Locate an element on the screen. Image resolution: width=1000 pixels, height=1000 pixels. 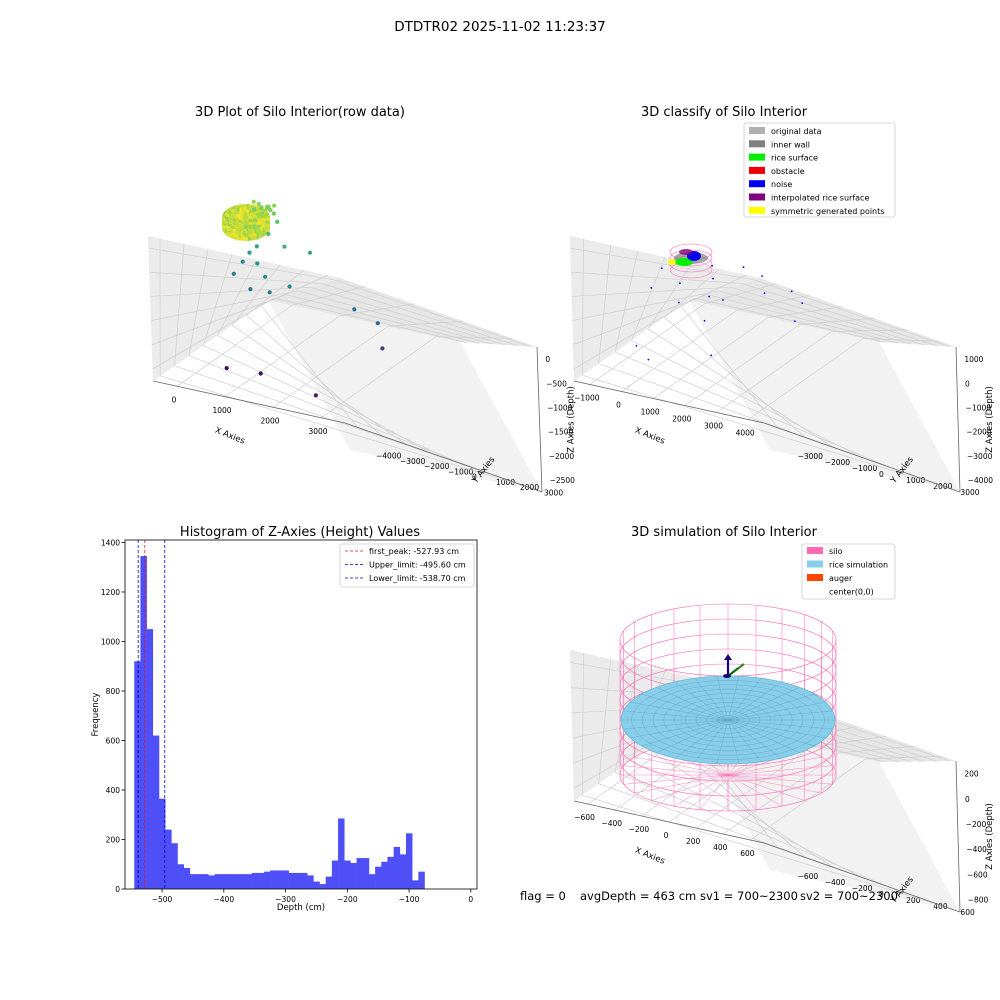
legend-label: symmetric generated points is located at coordinates (827, 211).